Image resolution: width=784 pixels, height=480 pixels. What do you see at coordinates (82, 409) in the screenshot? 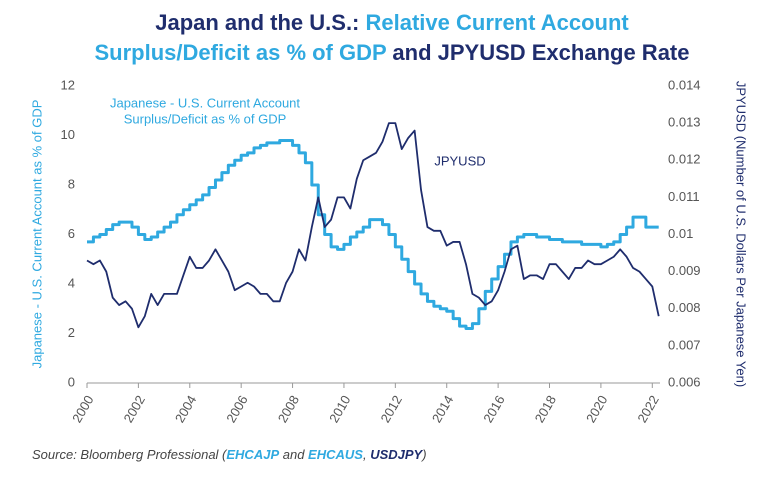
I see `x-tick-label: 2000` at bounding box center [82, 409].